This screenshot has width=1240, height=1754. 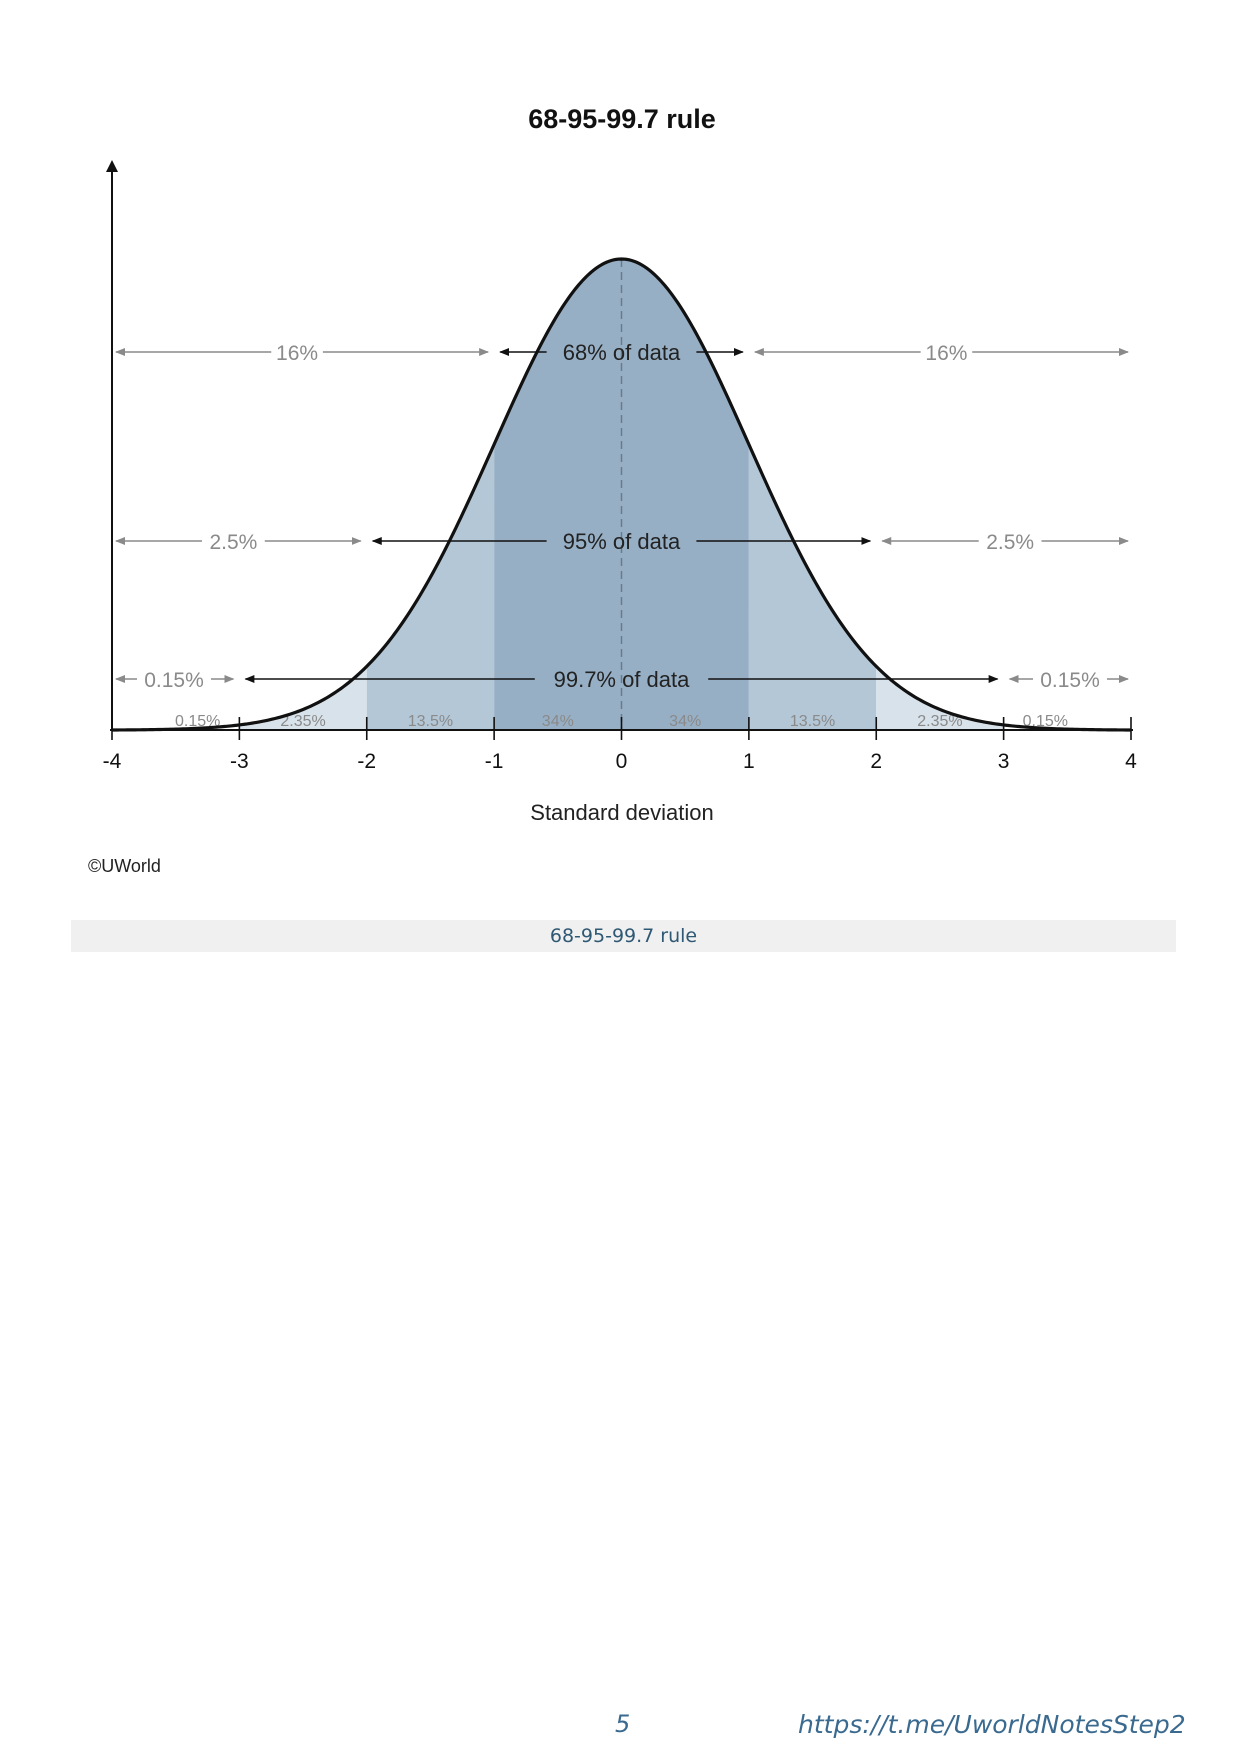 What do you see at coordinates (1131, 761) in the screenshot?
I see `x-tick-label-9: 4` at bounding box center [1131, 761].